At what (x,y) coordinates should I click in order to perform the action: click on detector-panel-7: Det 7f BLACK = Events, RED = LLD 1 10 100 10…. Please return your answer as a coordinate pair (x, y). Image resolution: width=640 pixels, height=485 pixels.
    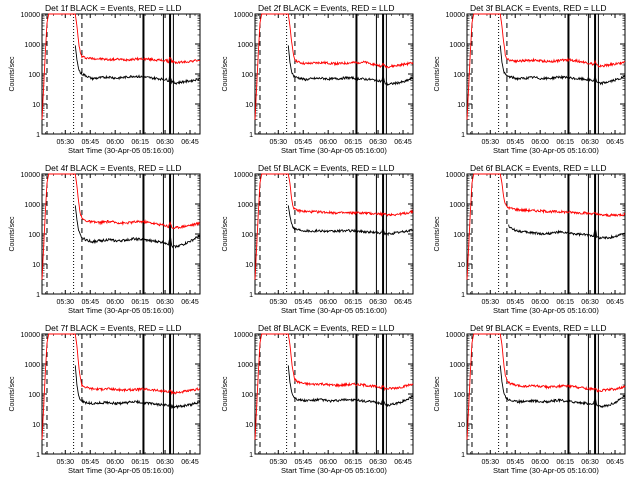
    Looking at the image, I should click on (105, 399).